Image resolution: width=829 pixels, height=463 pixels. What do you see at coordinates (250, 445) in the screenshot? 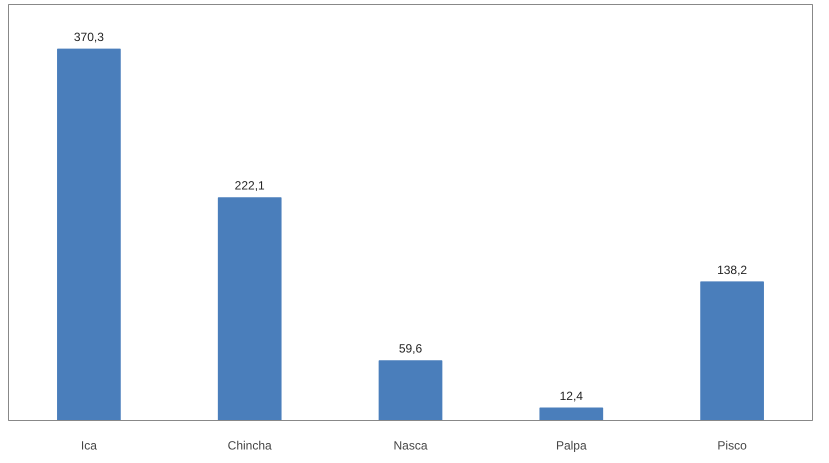
I see `x-tick-label: Chincha` at bounding box center [250, 445].